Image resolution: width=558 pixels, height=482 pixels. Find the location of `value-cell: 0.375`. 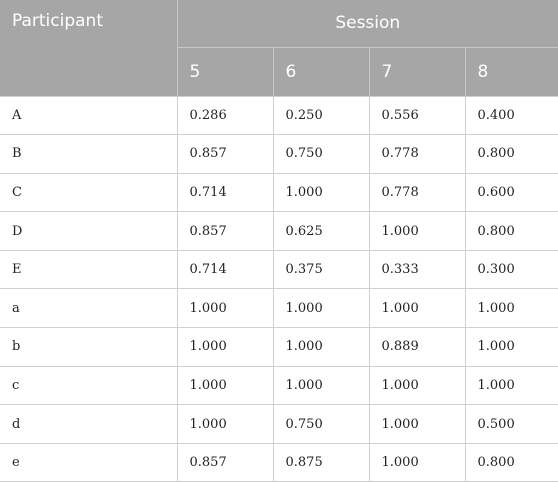

value-cell: 0.375 is located at coordinates (321, 269).